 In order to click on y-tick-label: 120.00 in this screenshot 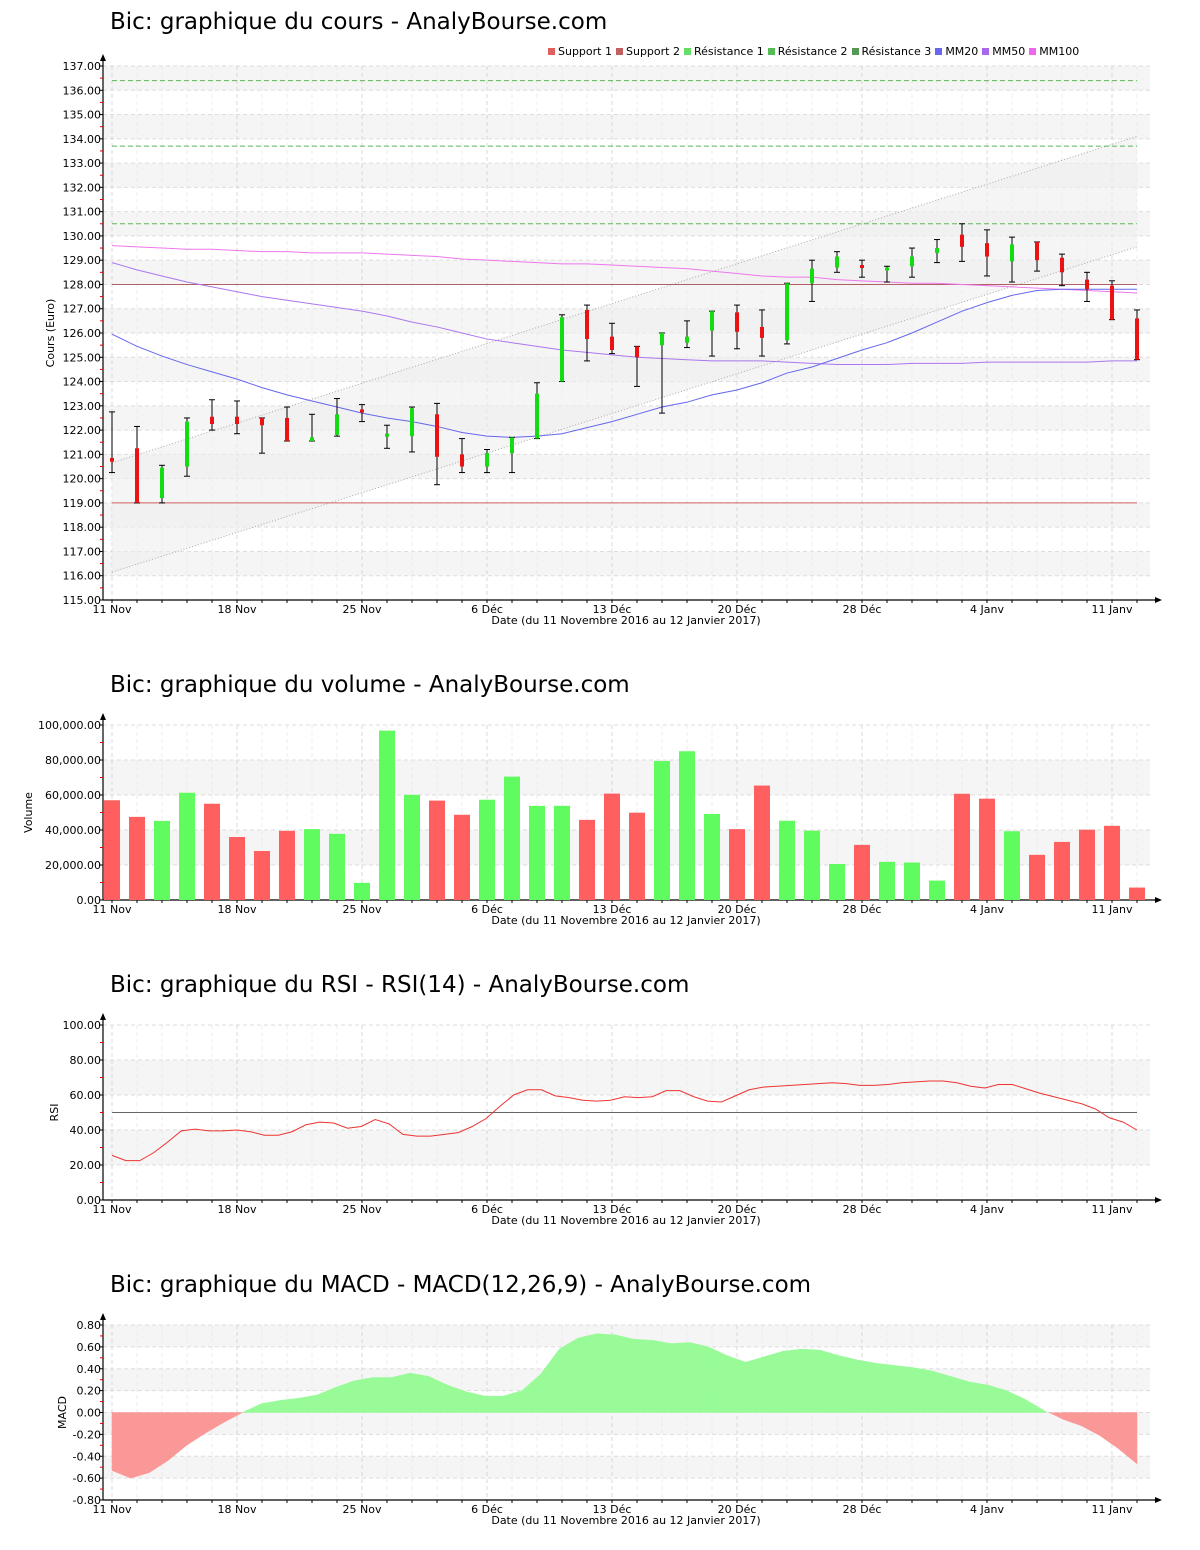, I will do `click(82, 479)`.